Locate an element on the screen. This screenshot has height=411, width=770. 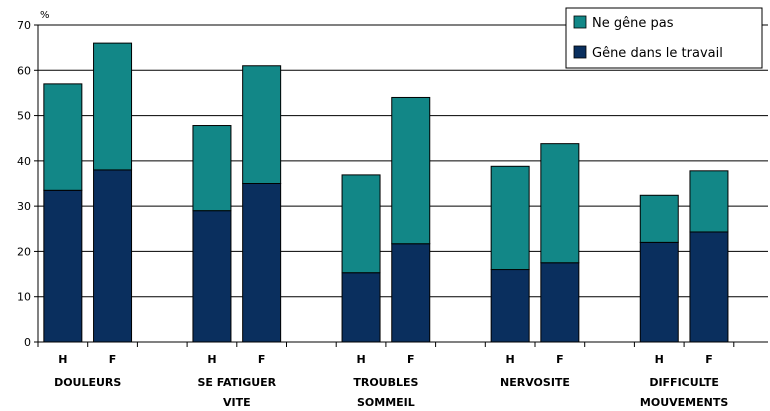
legend-frame is located at coordinates (664, 38).